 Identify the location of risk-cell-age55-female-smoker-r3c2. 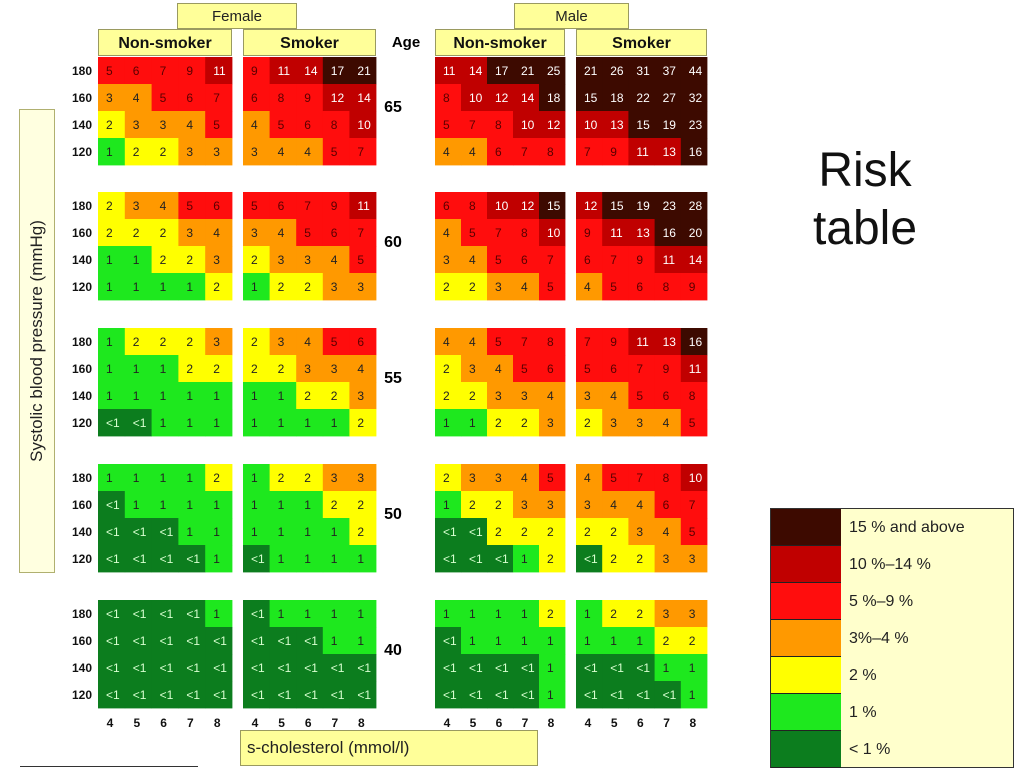
(310, 423).